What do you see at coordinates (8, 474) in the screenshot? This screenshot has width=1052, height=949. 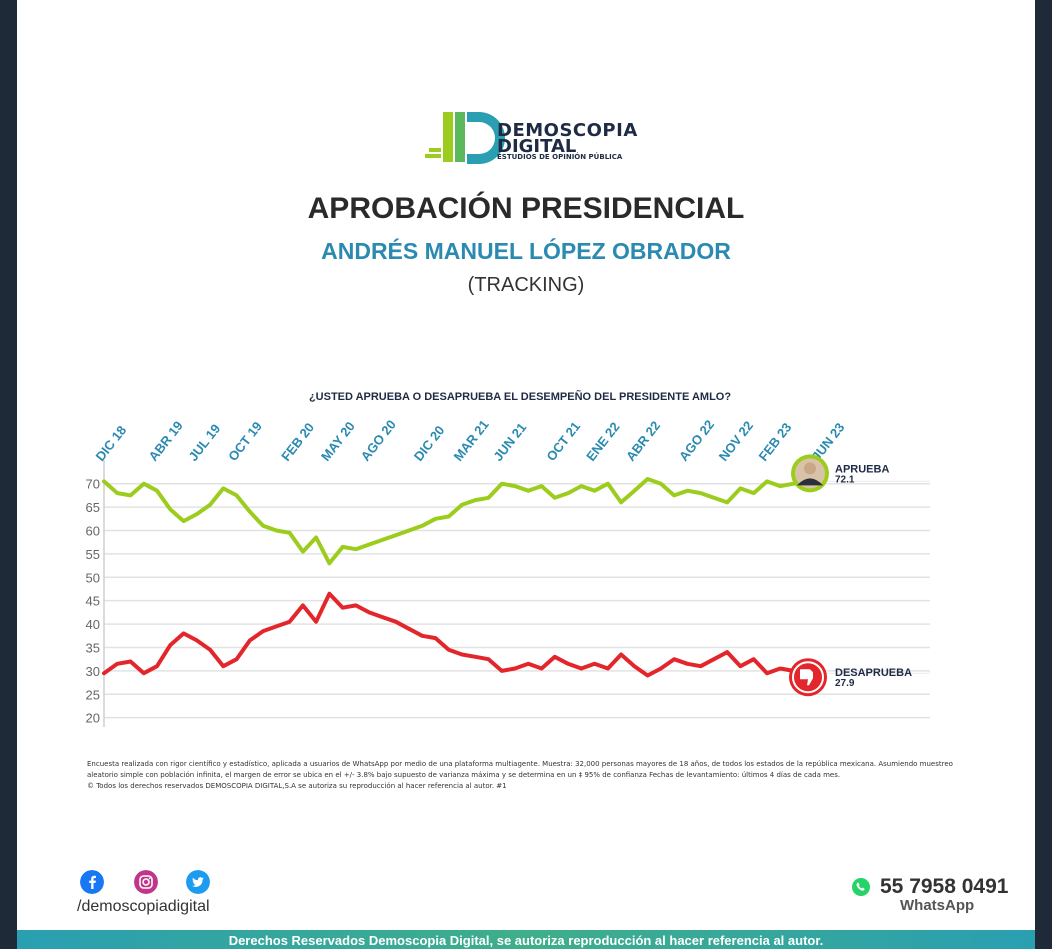 I see `left-frame` at bounding box center [8, 474].